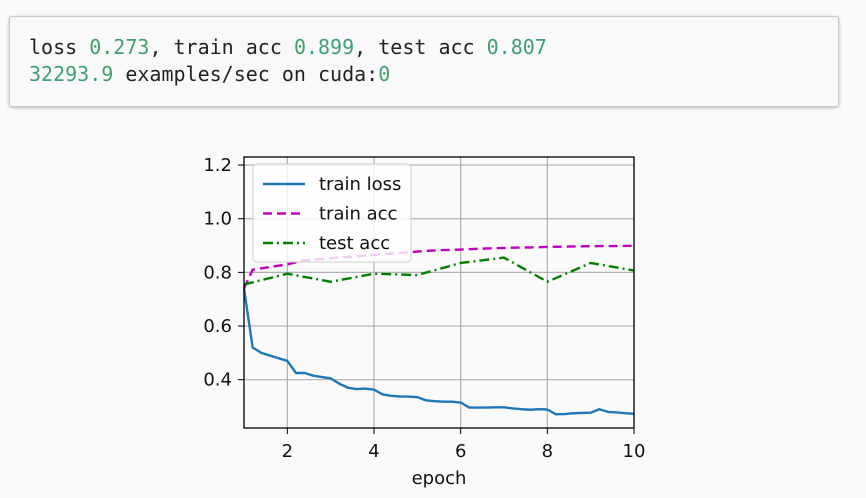 This screenshot has height=498, width=866. What do you see at coordinates (217, 219) in the screenshot?
I see `y-tick-label: 1.0` at bounding box center [217, 219].